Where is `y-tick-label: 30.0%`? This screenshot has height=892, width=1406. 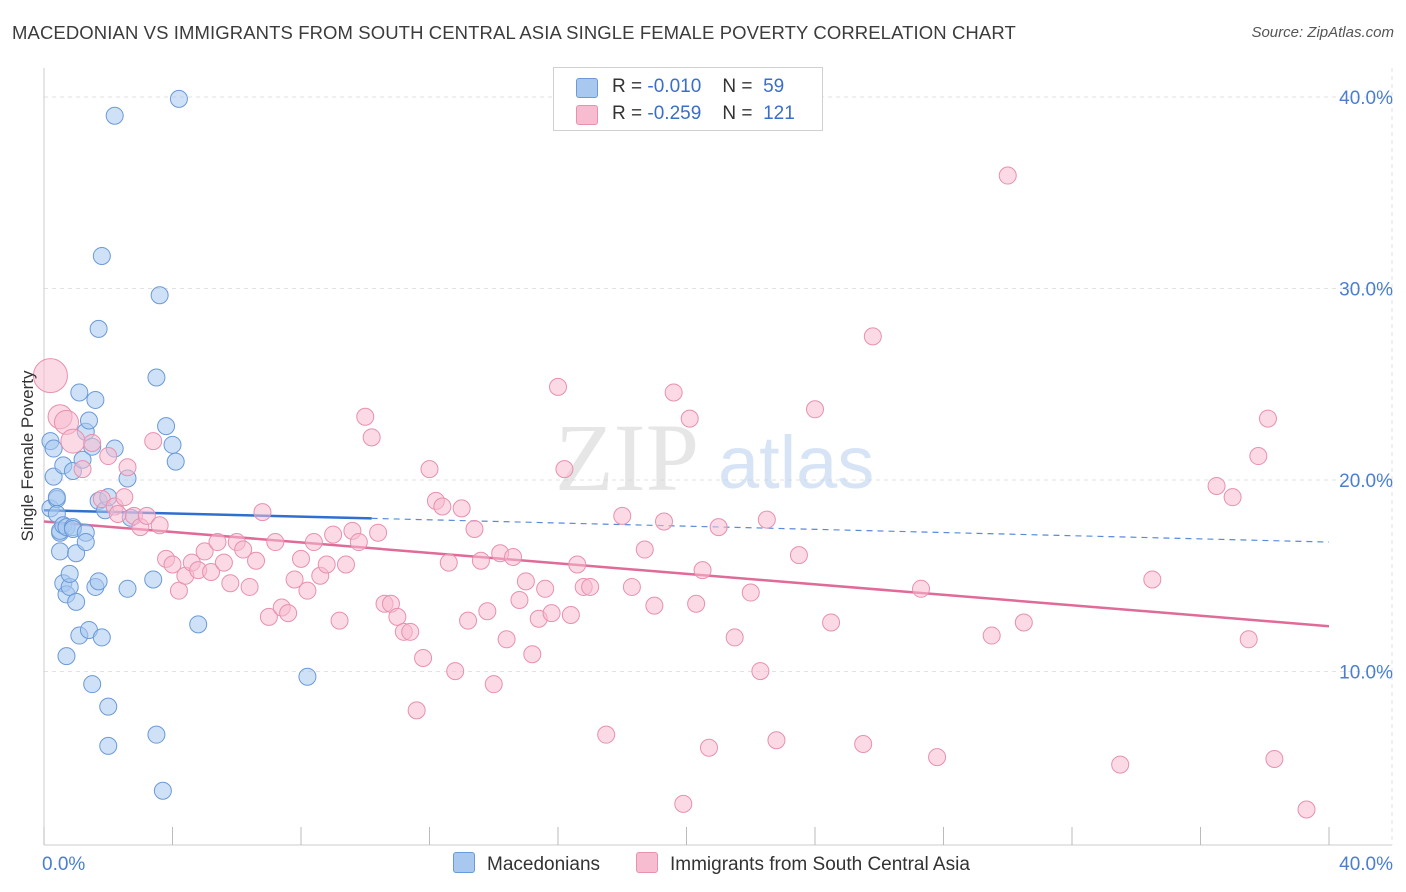 y-tick-label: 30.0% is located at coordinates (1366, 290).